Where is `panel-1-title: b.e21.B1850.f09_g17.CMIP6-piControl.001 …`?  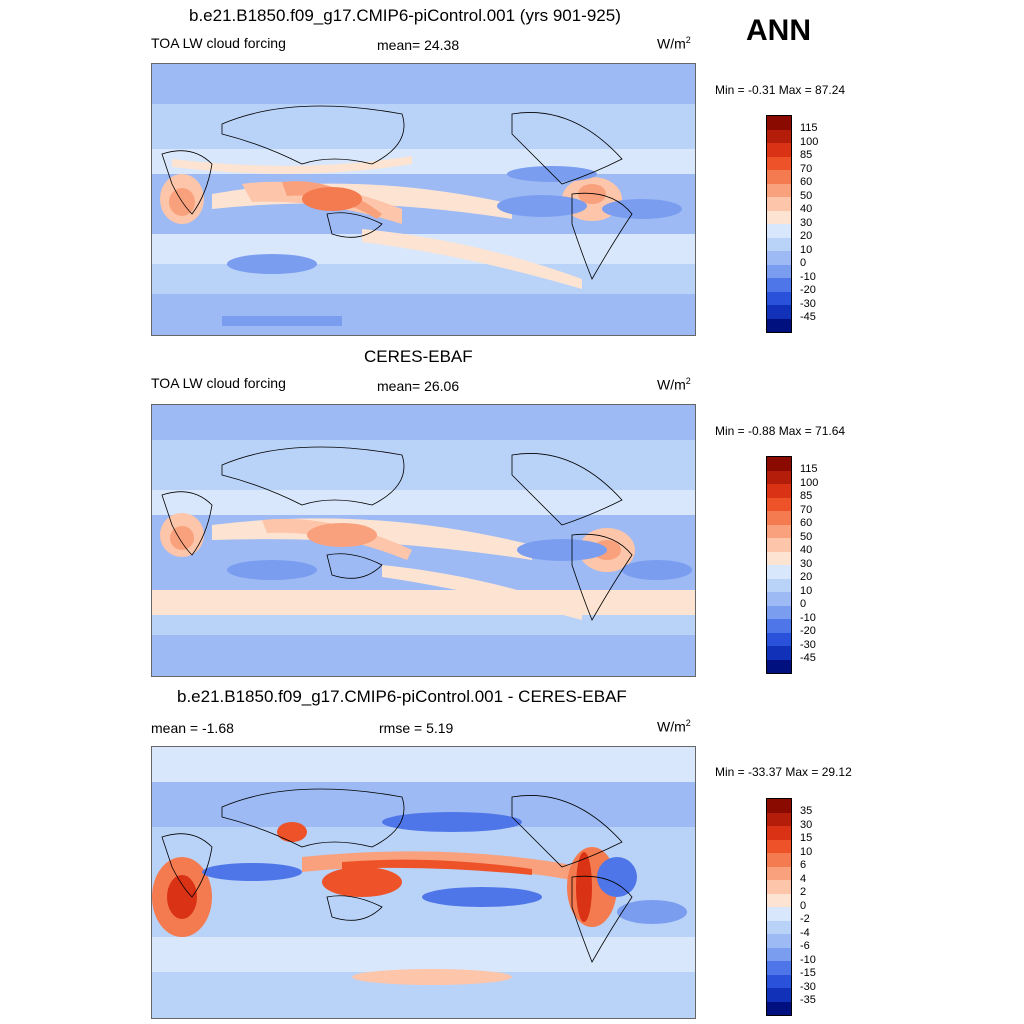
panel-1-title: b.e21.B1850.f09_g17.CMIP6-piControl.001 … is located at coordinates (405, 15).